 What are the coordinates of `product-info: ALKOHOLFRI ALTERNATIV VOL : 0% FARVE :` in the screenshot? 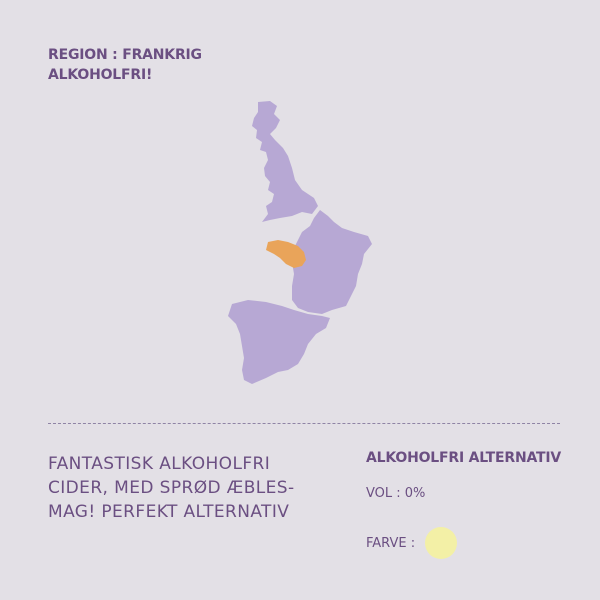 It's located at (464, 504).